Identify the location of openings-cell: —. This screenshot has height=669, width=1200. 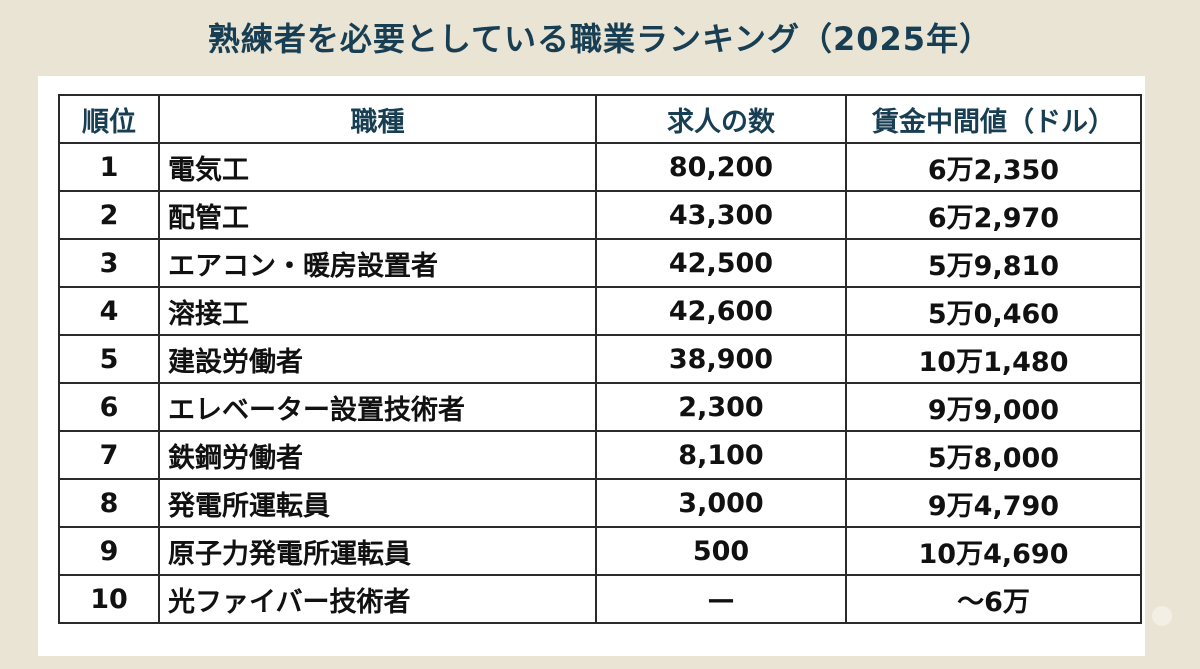
(721, 599).